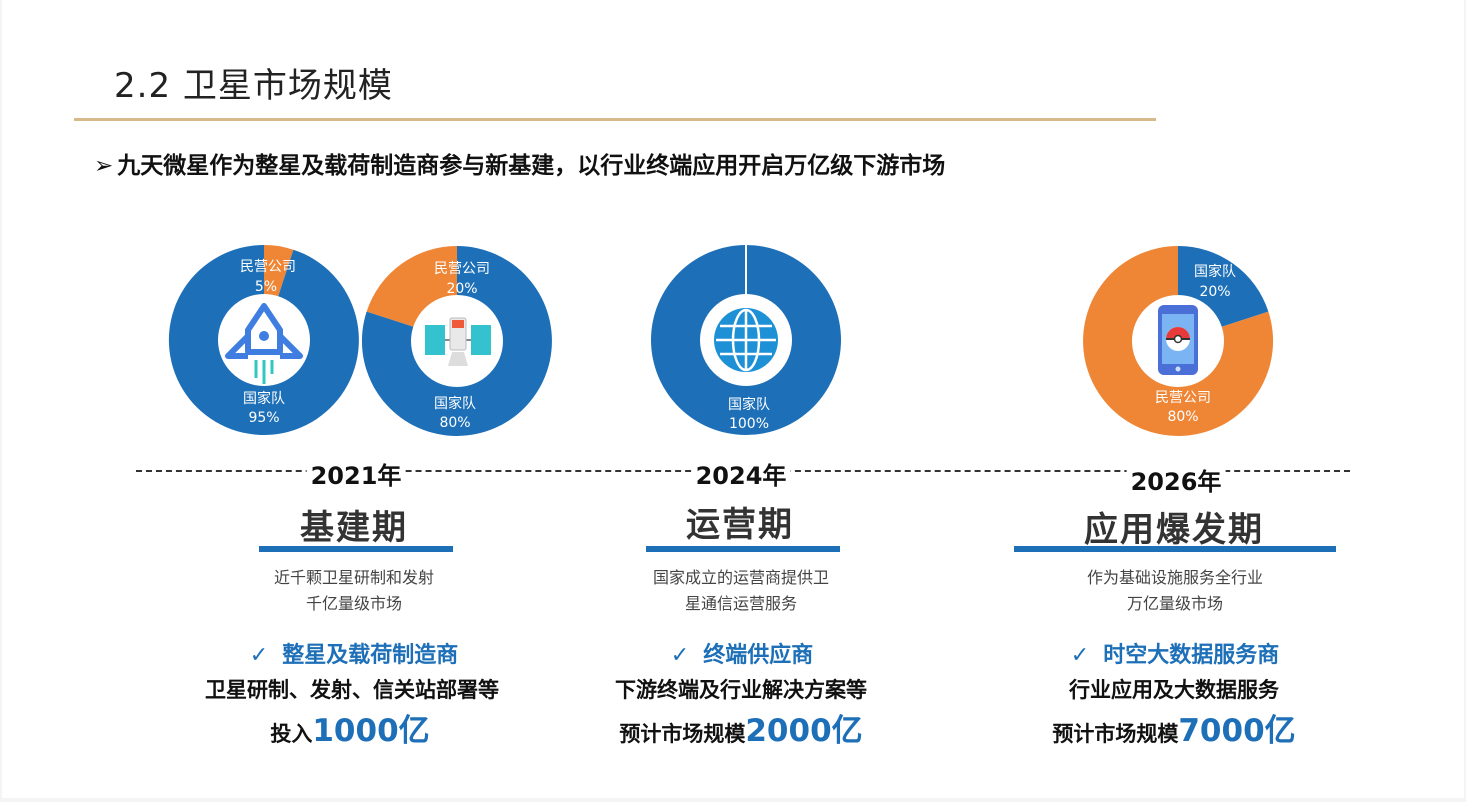 The image size is (1466, 802). I want to click on smartphone-icon, so click(1178, 340).